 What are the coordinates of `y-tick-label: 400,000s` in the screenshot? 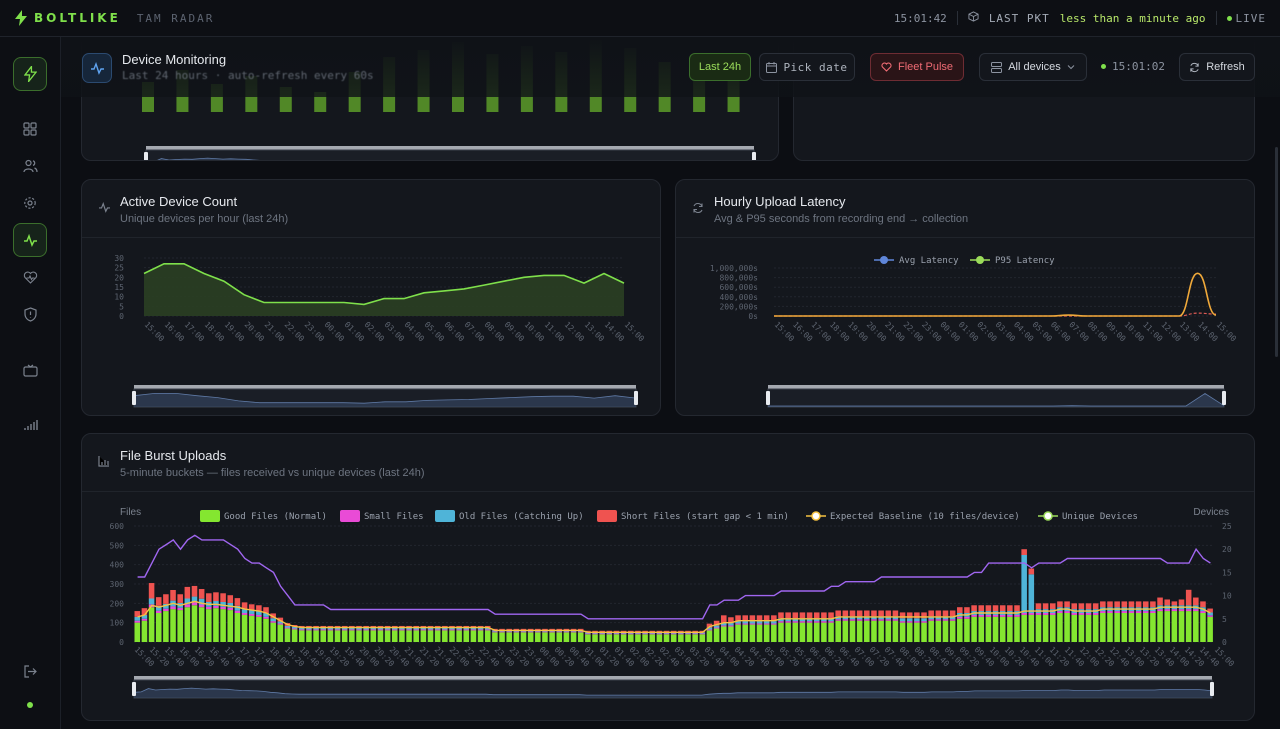 It's located at (738, 297).